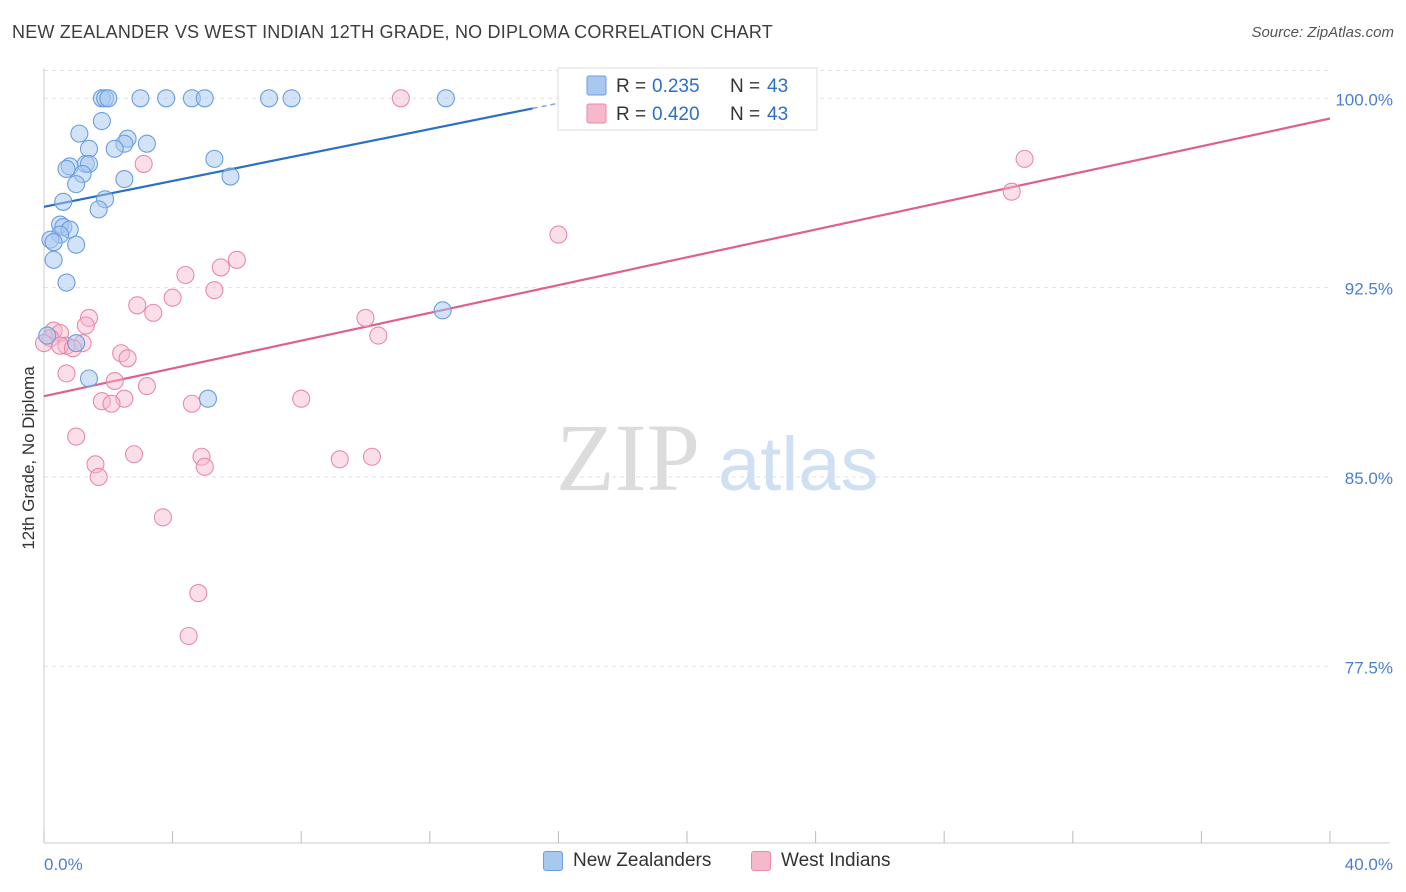 The width and height of the screenshot is (1406, 892). I want to click on bottom-legend-item-west-indians: West Indians, so click(820, 861).